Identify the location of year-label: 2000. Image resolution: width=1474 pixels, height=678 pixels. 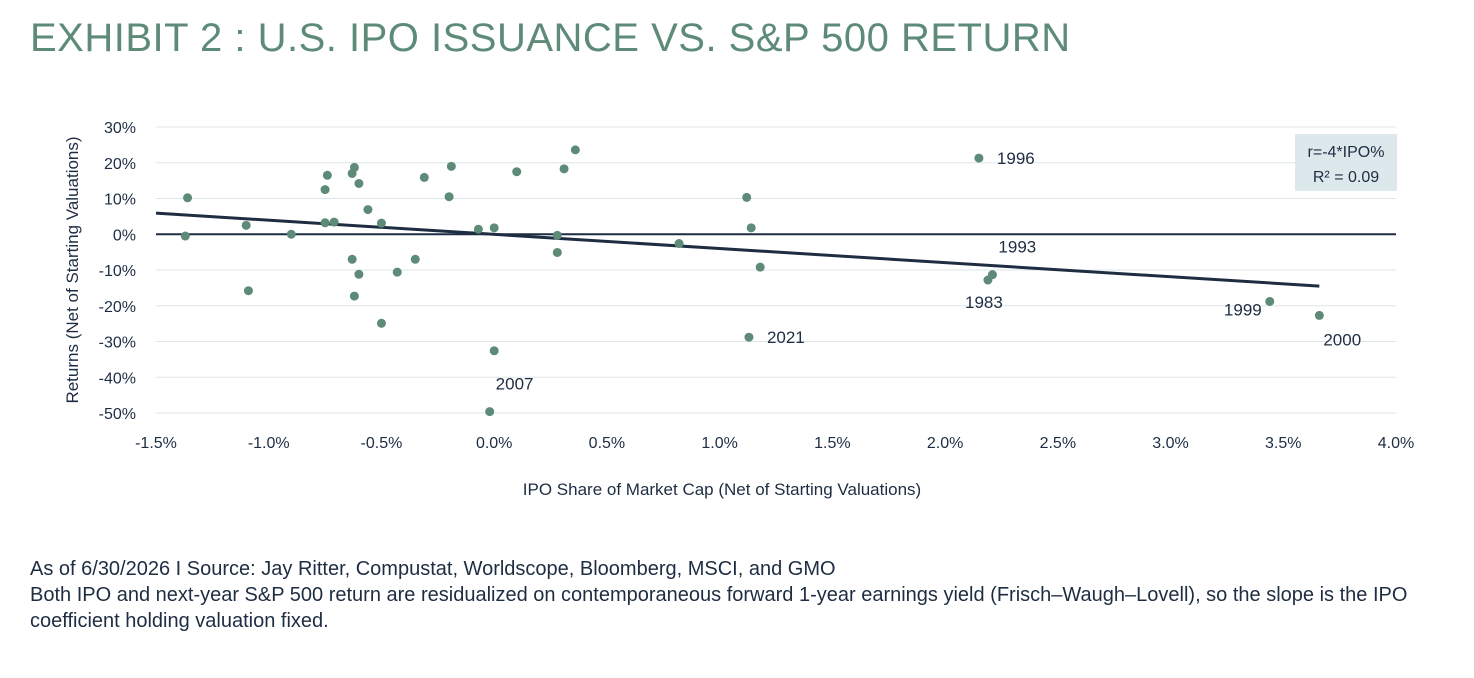
(1342, 339).